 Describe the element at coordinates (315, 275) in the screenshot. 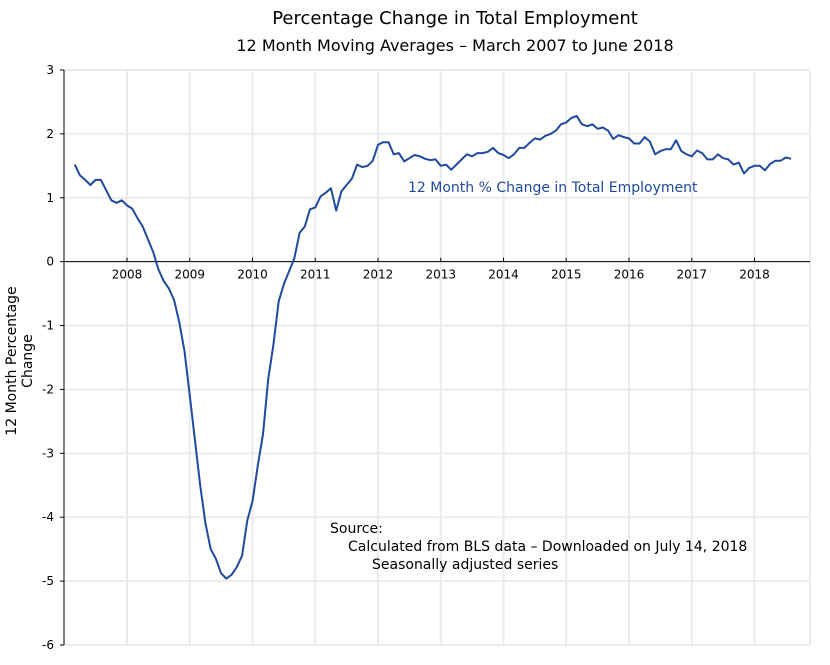

I see `x-tick-label: 2011` at that location.